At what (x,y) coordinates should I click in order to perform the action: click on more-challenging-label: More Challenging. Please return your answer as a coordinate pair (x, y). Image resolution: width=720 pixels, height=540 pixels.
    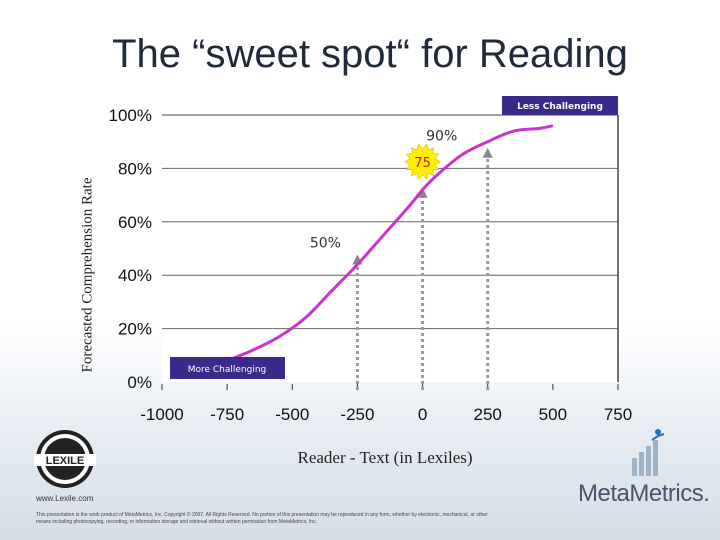
    Looking at the image, I should click on (227, 370).